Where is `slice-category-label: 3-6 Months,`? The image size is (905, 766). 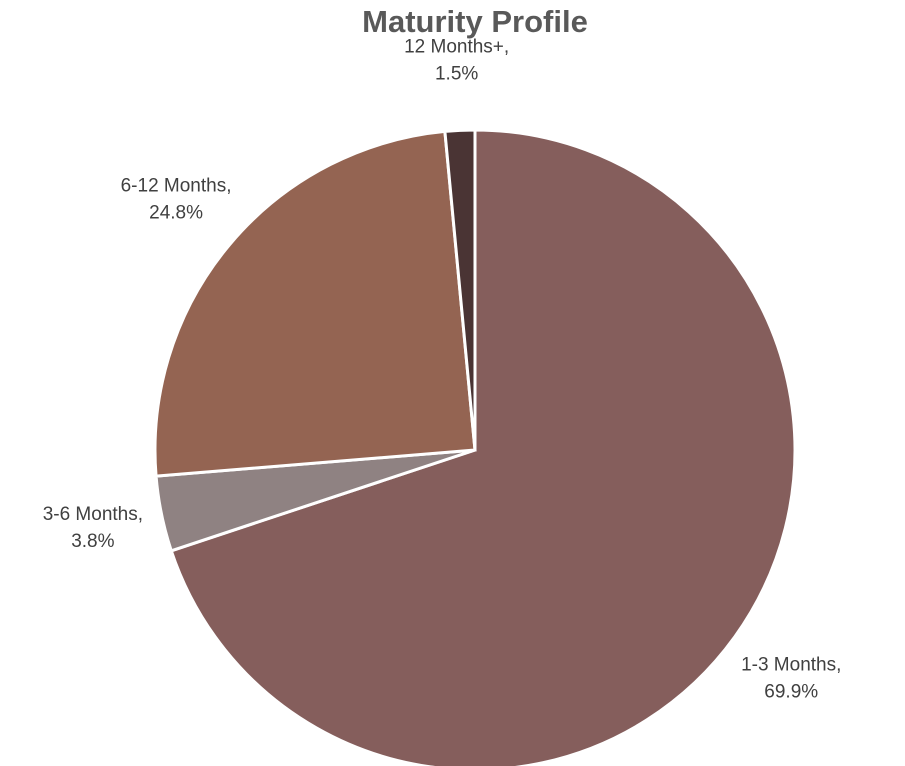 slice-category-label: 3-6 Months, is located at coordinates (93, 514).